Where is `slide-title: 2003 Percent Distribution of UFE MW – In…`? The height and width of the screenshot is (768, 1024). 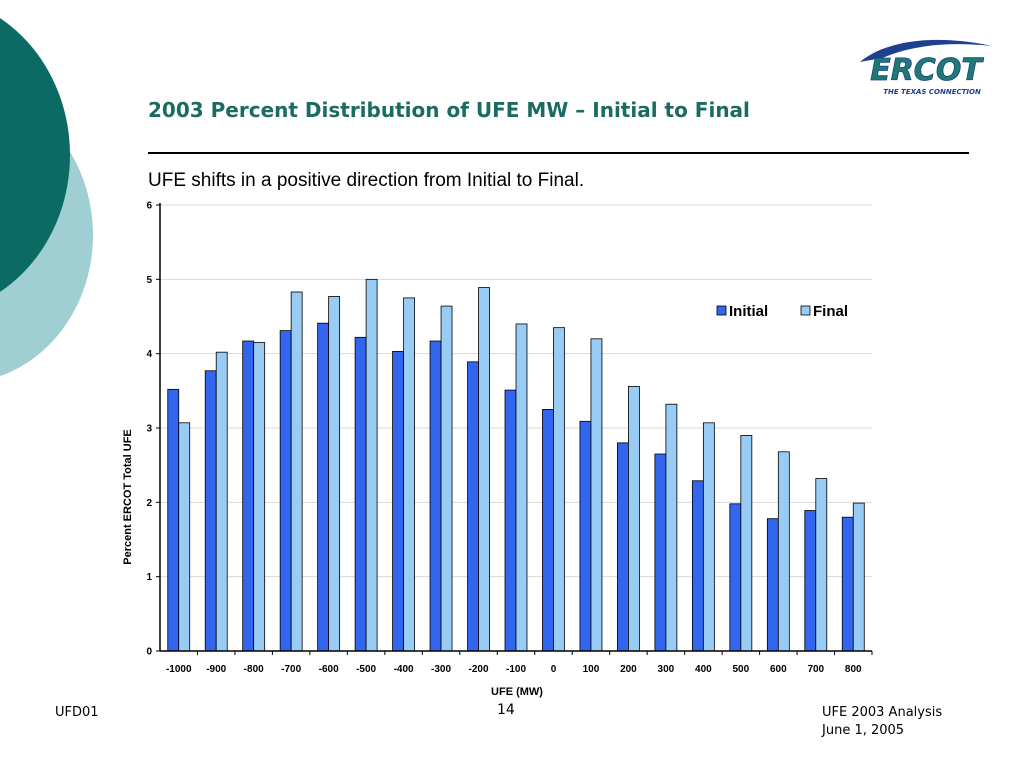 slide-title: 2003 Percent Distribution of UFE MW – In… is located at coordinates (449, 110).